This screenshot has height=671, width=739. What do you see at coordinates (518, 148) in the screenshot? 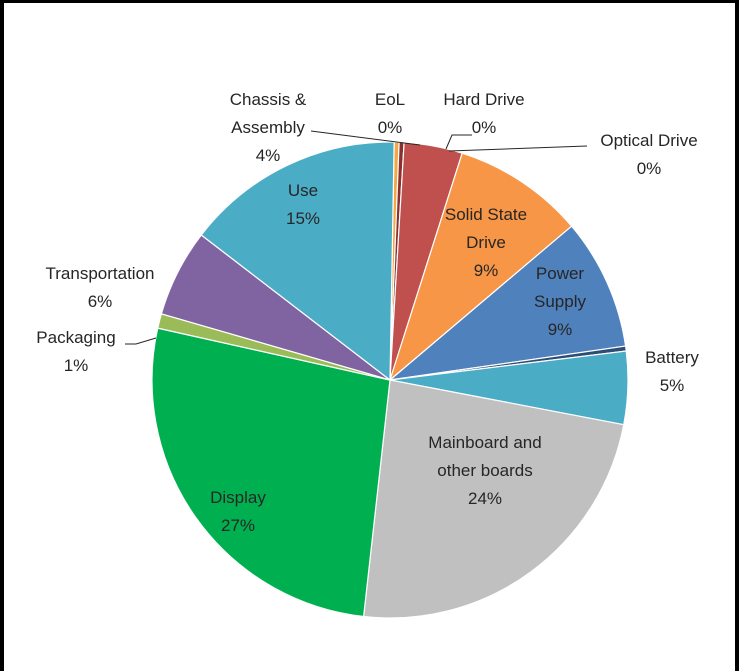
I see `leader-line-optical-drive` at bounding box center [518, 148].